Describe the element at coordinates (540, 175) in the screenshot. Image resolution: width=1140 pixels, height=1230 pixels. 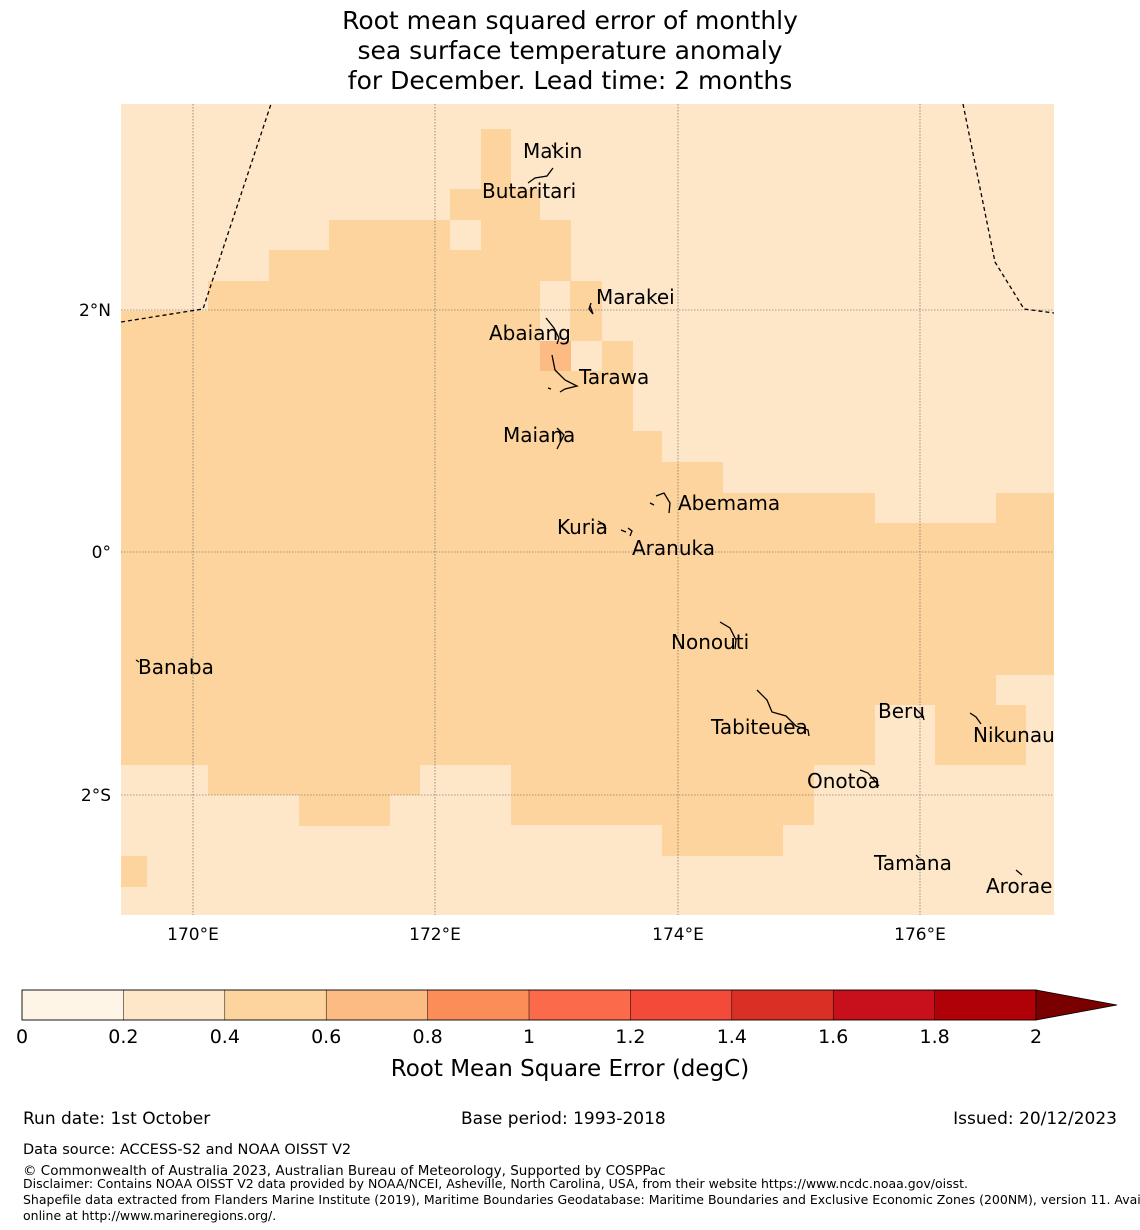
I see `coast-butaritari` at that location.